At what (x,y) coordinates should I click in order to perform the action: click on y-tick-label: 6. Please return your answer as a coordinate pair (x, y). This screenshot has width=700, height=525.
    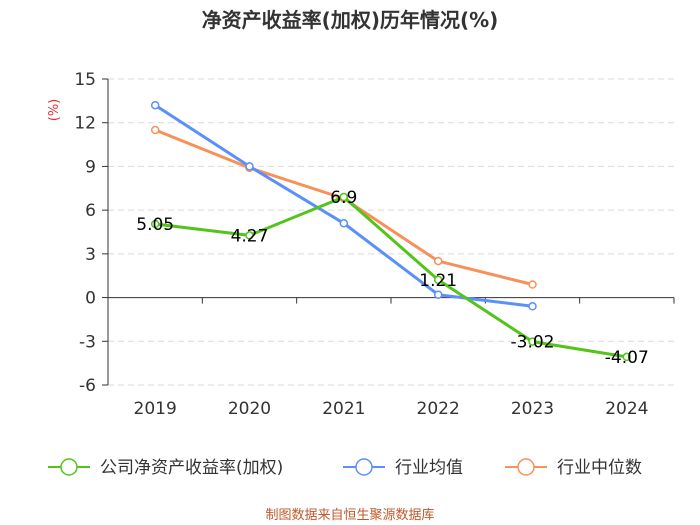
    Looking at the image, I should click on (90, 211).